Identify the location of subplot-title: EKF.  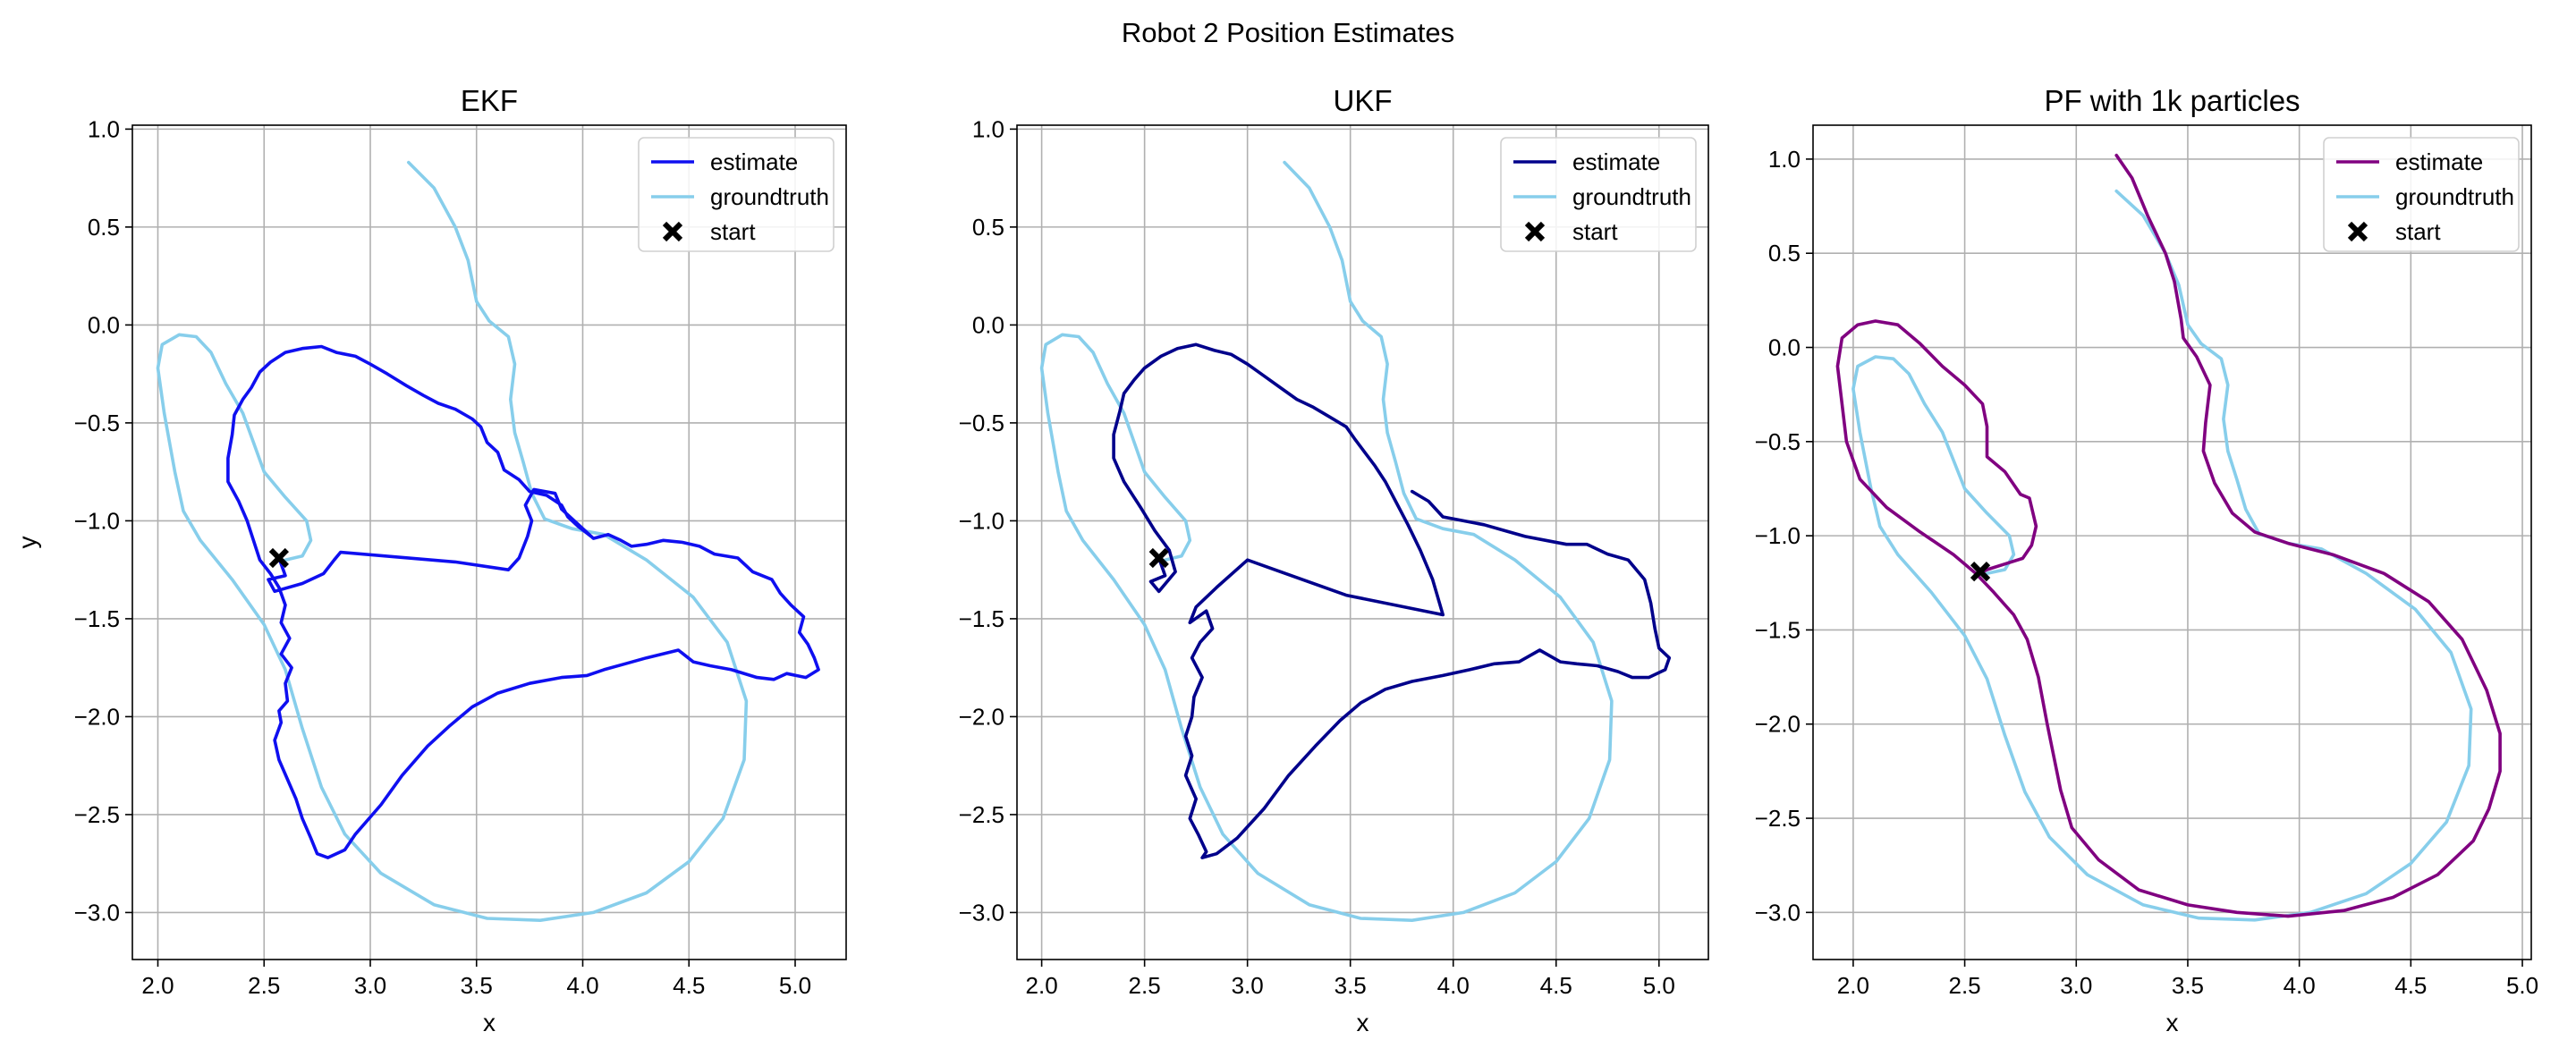
(489, 100).